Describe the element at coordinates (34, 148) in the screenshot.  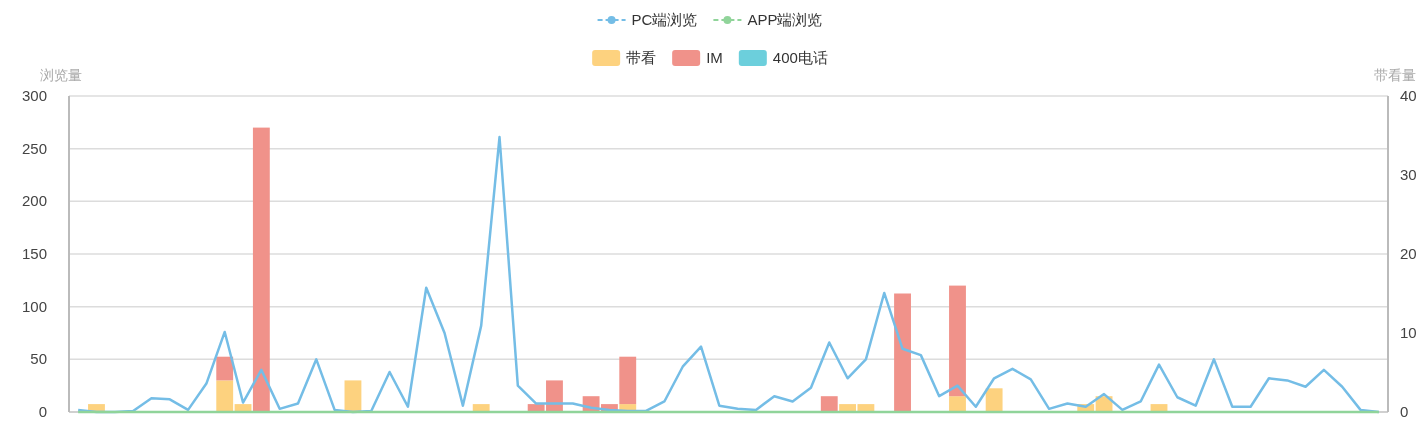
I see `y-tick-label: 250` at that location.